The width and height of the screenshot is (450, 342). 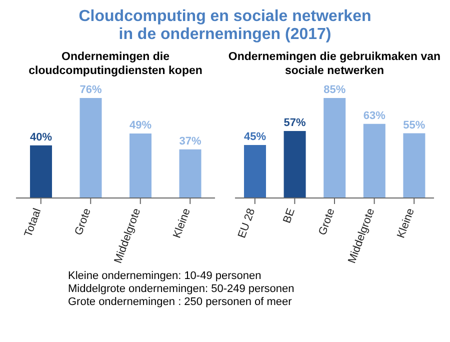 What do you see at coordinates (33, 222) in the screenshot?
I see `x-tick-label: Totaal` at bounding box center [33, 222].